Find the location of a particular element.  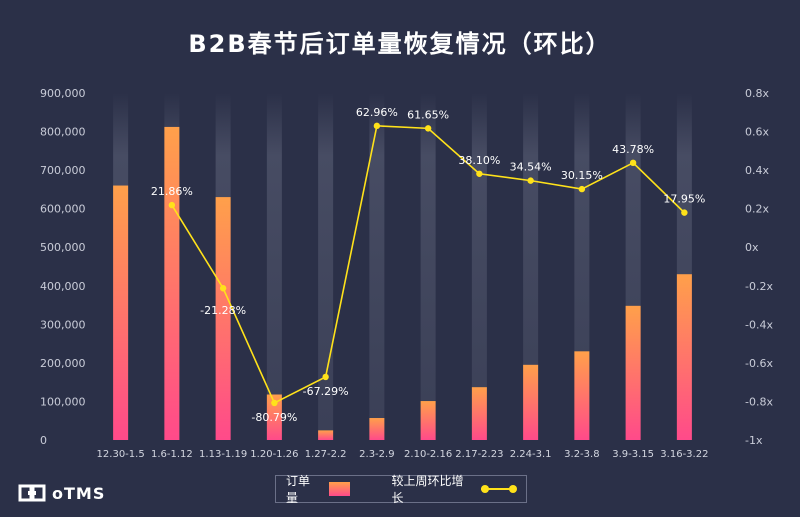

x-tick-label: 3.9-3.15 is located at coordinates (633, 454).